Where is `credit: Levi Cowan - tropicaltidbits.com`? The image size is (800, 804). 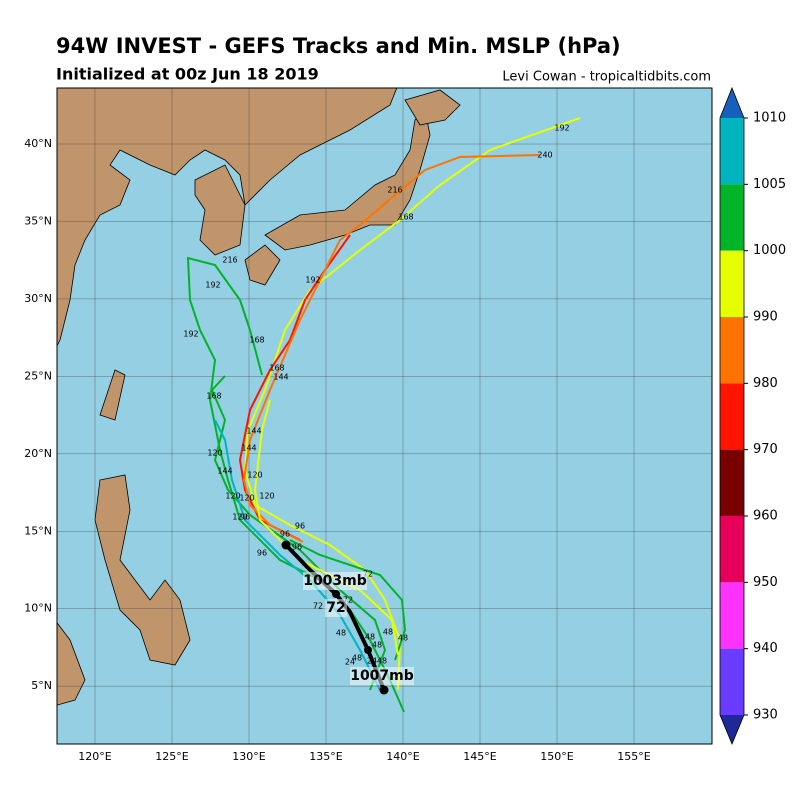 credit: Levi Cowan - tropicaltidbits.com is located at coordinates (606, 77).